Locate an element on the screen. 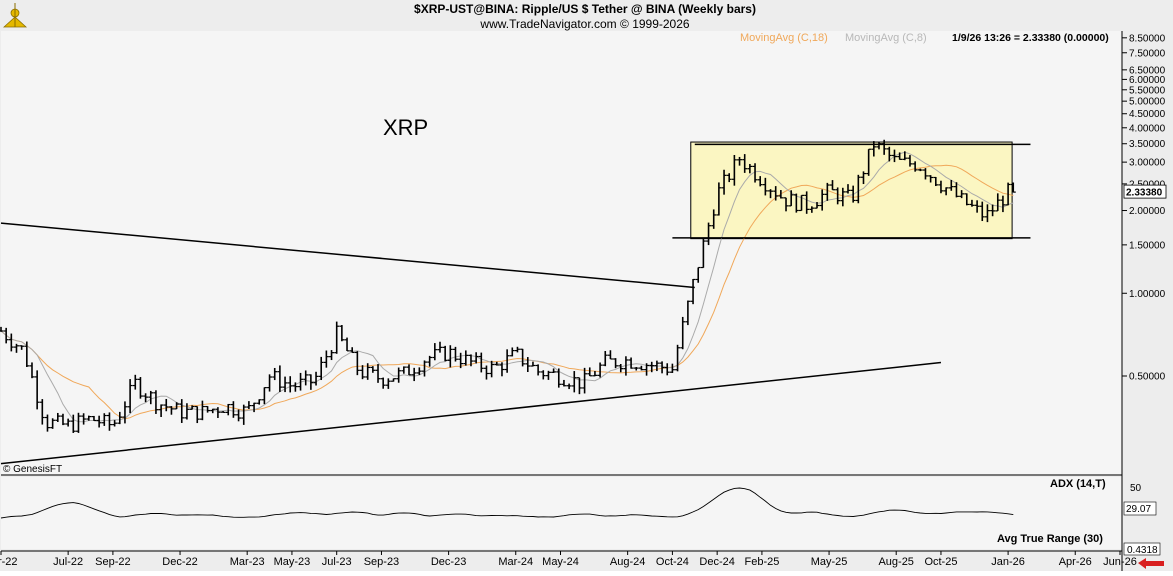 The image size is (1173, 576). y-tick-label: 4.00000 is located at coordinates (1147, 128).